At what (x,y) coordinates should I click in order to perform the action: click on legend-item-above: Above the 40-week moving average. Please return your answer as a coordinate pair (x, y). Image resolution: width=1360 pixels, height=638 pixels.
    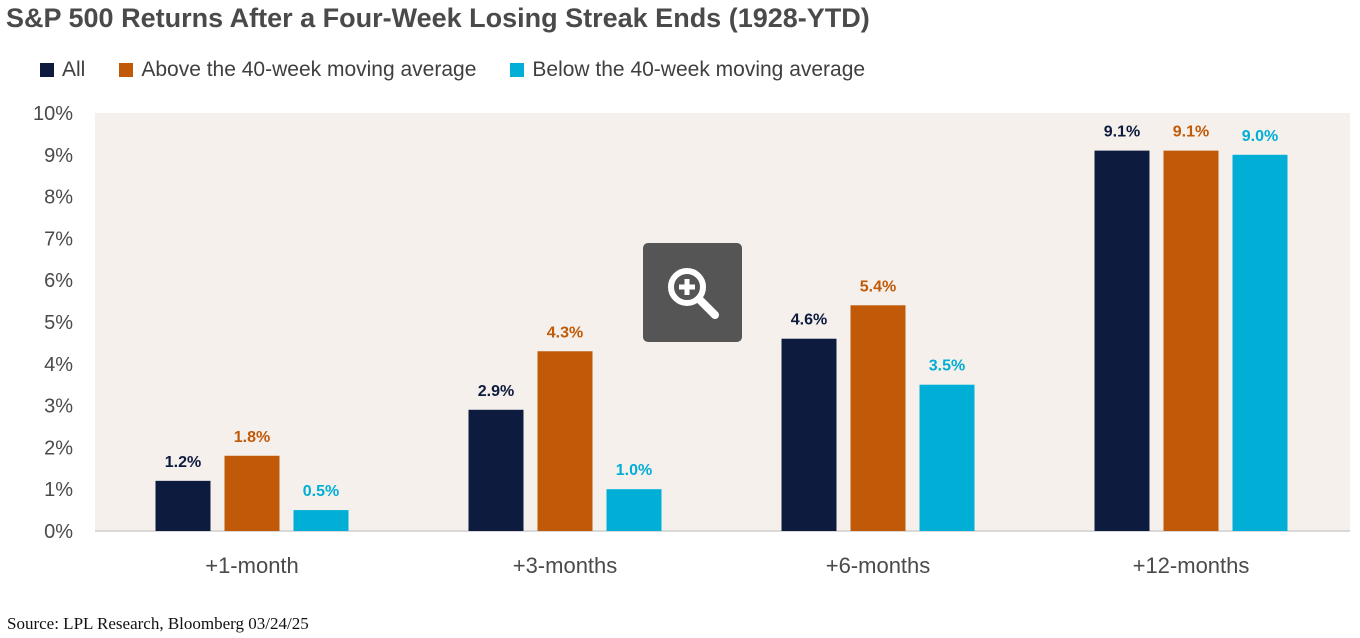
    Looking at the image, I should click on (297, 70).